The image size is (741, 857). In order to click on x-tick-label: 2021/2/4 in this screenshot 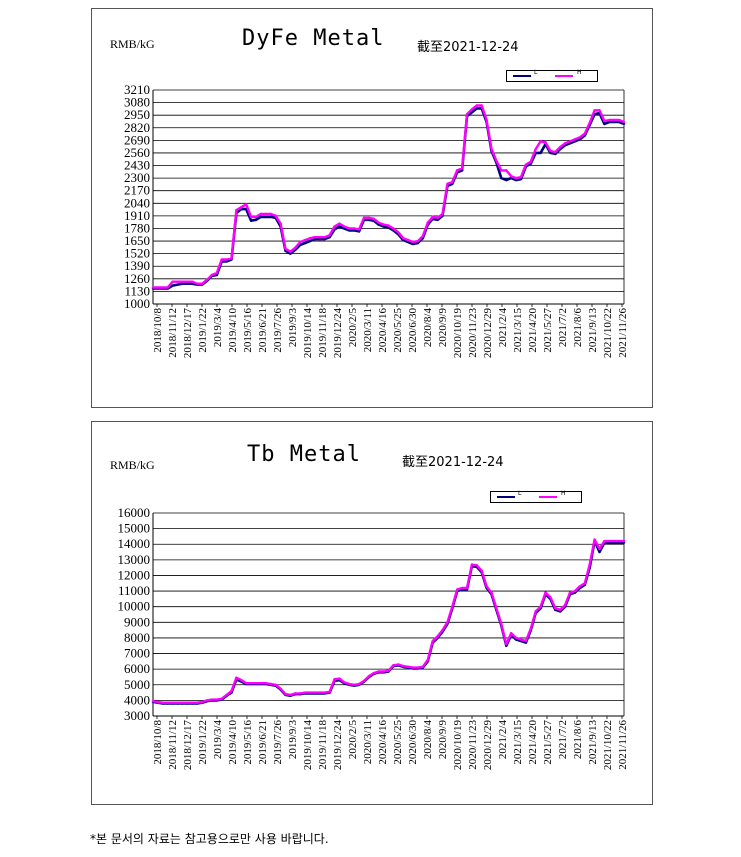, I will do `click(503, 328)`.